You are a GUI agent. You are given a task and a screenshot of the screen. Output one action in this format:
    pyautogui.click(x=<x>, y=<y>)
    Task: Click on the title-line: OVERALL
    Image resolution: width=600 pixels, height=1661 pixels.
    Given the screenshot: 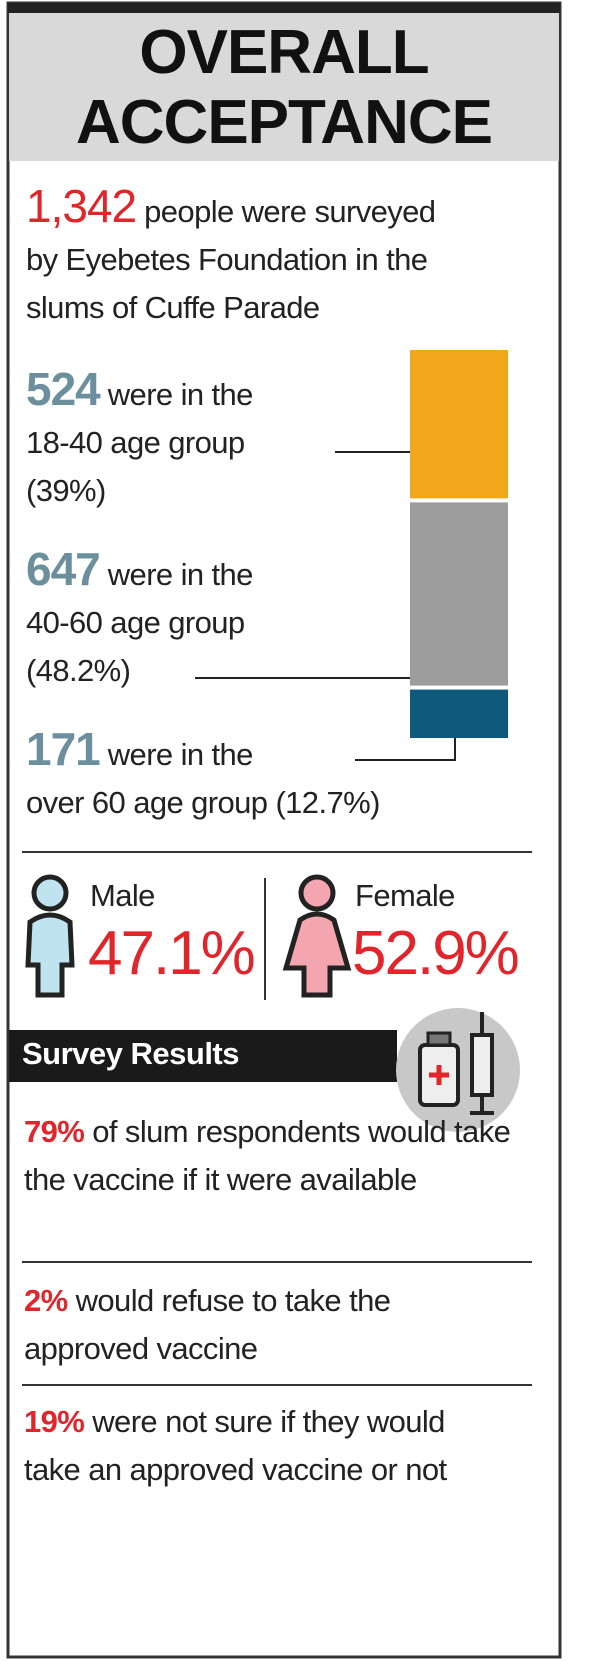 What is the action you would take?
    pyautogui.click(x=284, y=52)
    